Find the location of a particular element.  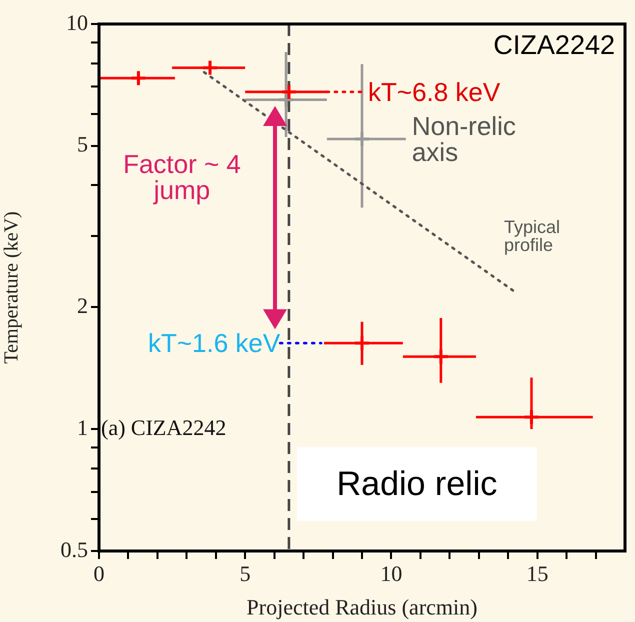

annotation: kT~1.6 keV is located at coordinates (214, 343).